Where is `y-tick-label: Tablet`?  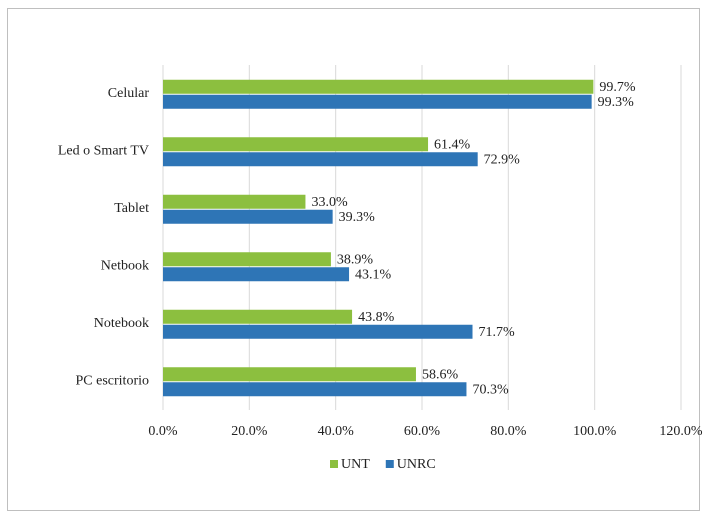 y-tick-label: Tablet is located at coordinates (131, 208).